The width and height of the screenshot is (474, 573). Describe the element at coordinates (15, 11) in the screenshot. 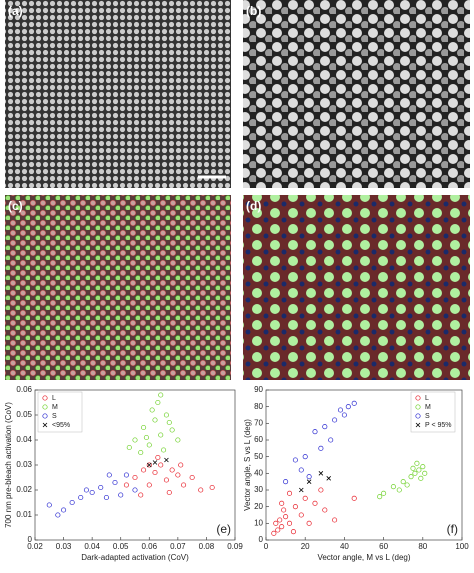

I see `panel-label: (a)` at that location.